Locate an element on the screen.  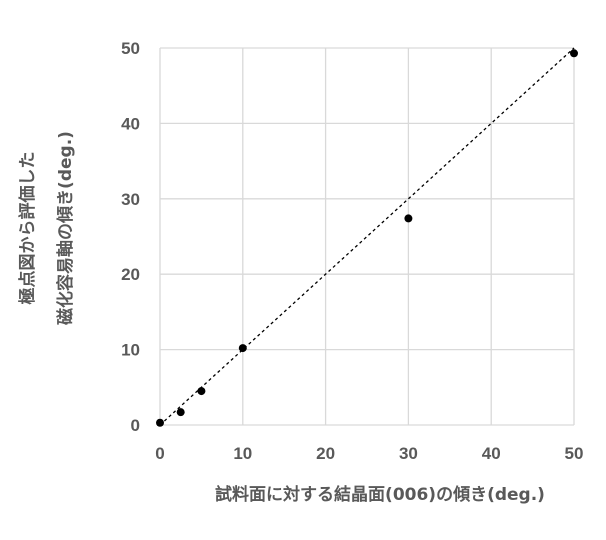
x-tick-label: 30 is located at coordinates (408, 453).